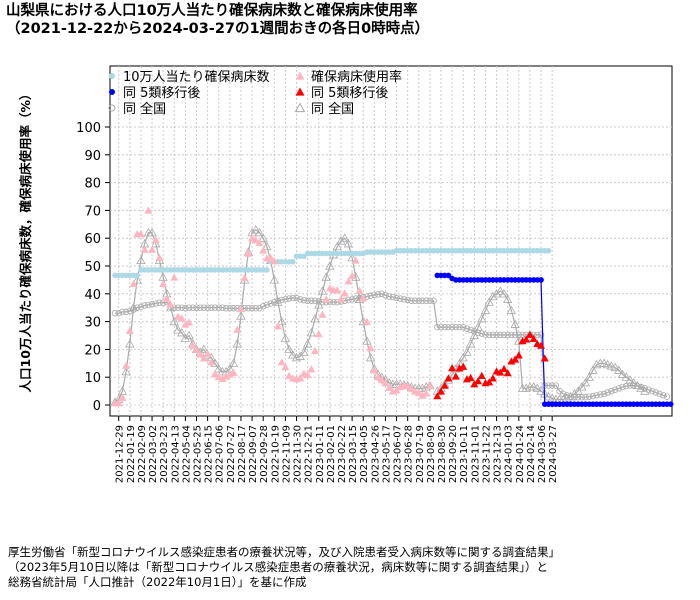  What do you see at coordinates (112, 108) in the screenshot?
I see `legend-beds-national-symbol` at bounding box center [112, 108].